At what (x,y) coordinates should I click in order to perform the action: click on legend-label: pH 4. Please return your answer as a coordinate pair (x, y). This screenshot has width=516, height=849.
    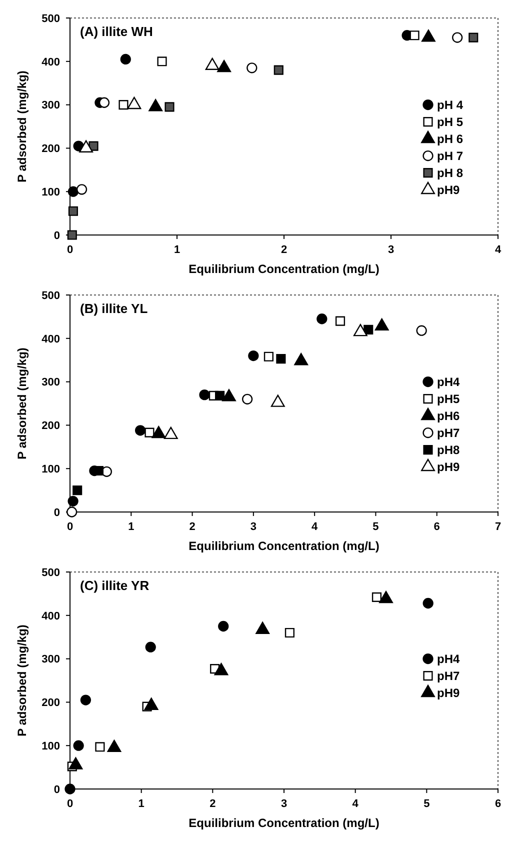
    Looking at the image, I should click on (450, 105).